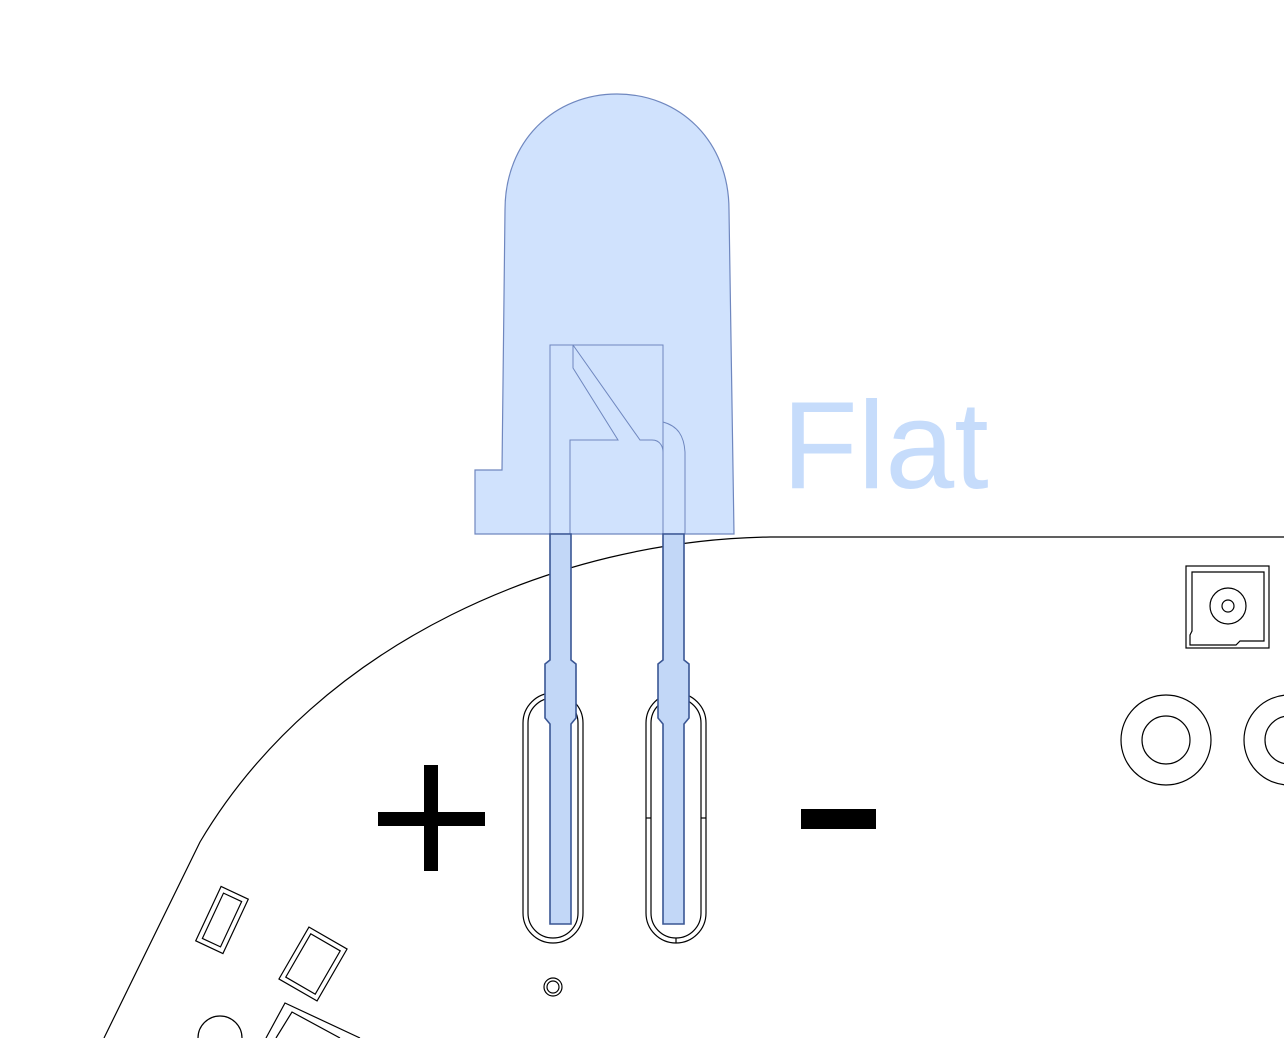 The image size is (1284, 1038). Describe the element at coordinates (431, 818) in the screenshot. I see `plus-sign` at that location.